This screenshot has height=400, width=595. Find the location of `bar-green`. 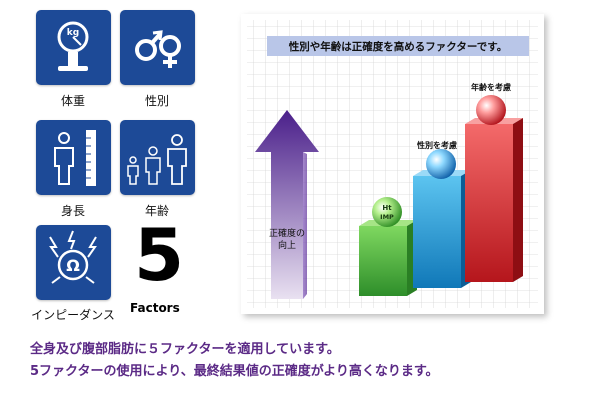

bar-green is located at coordinates (388, 258).